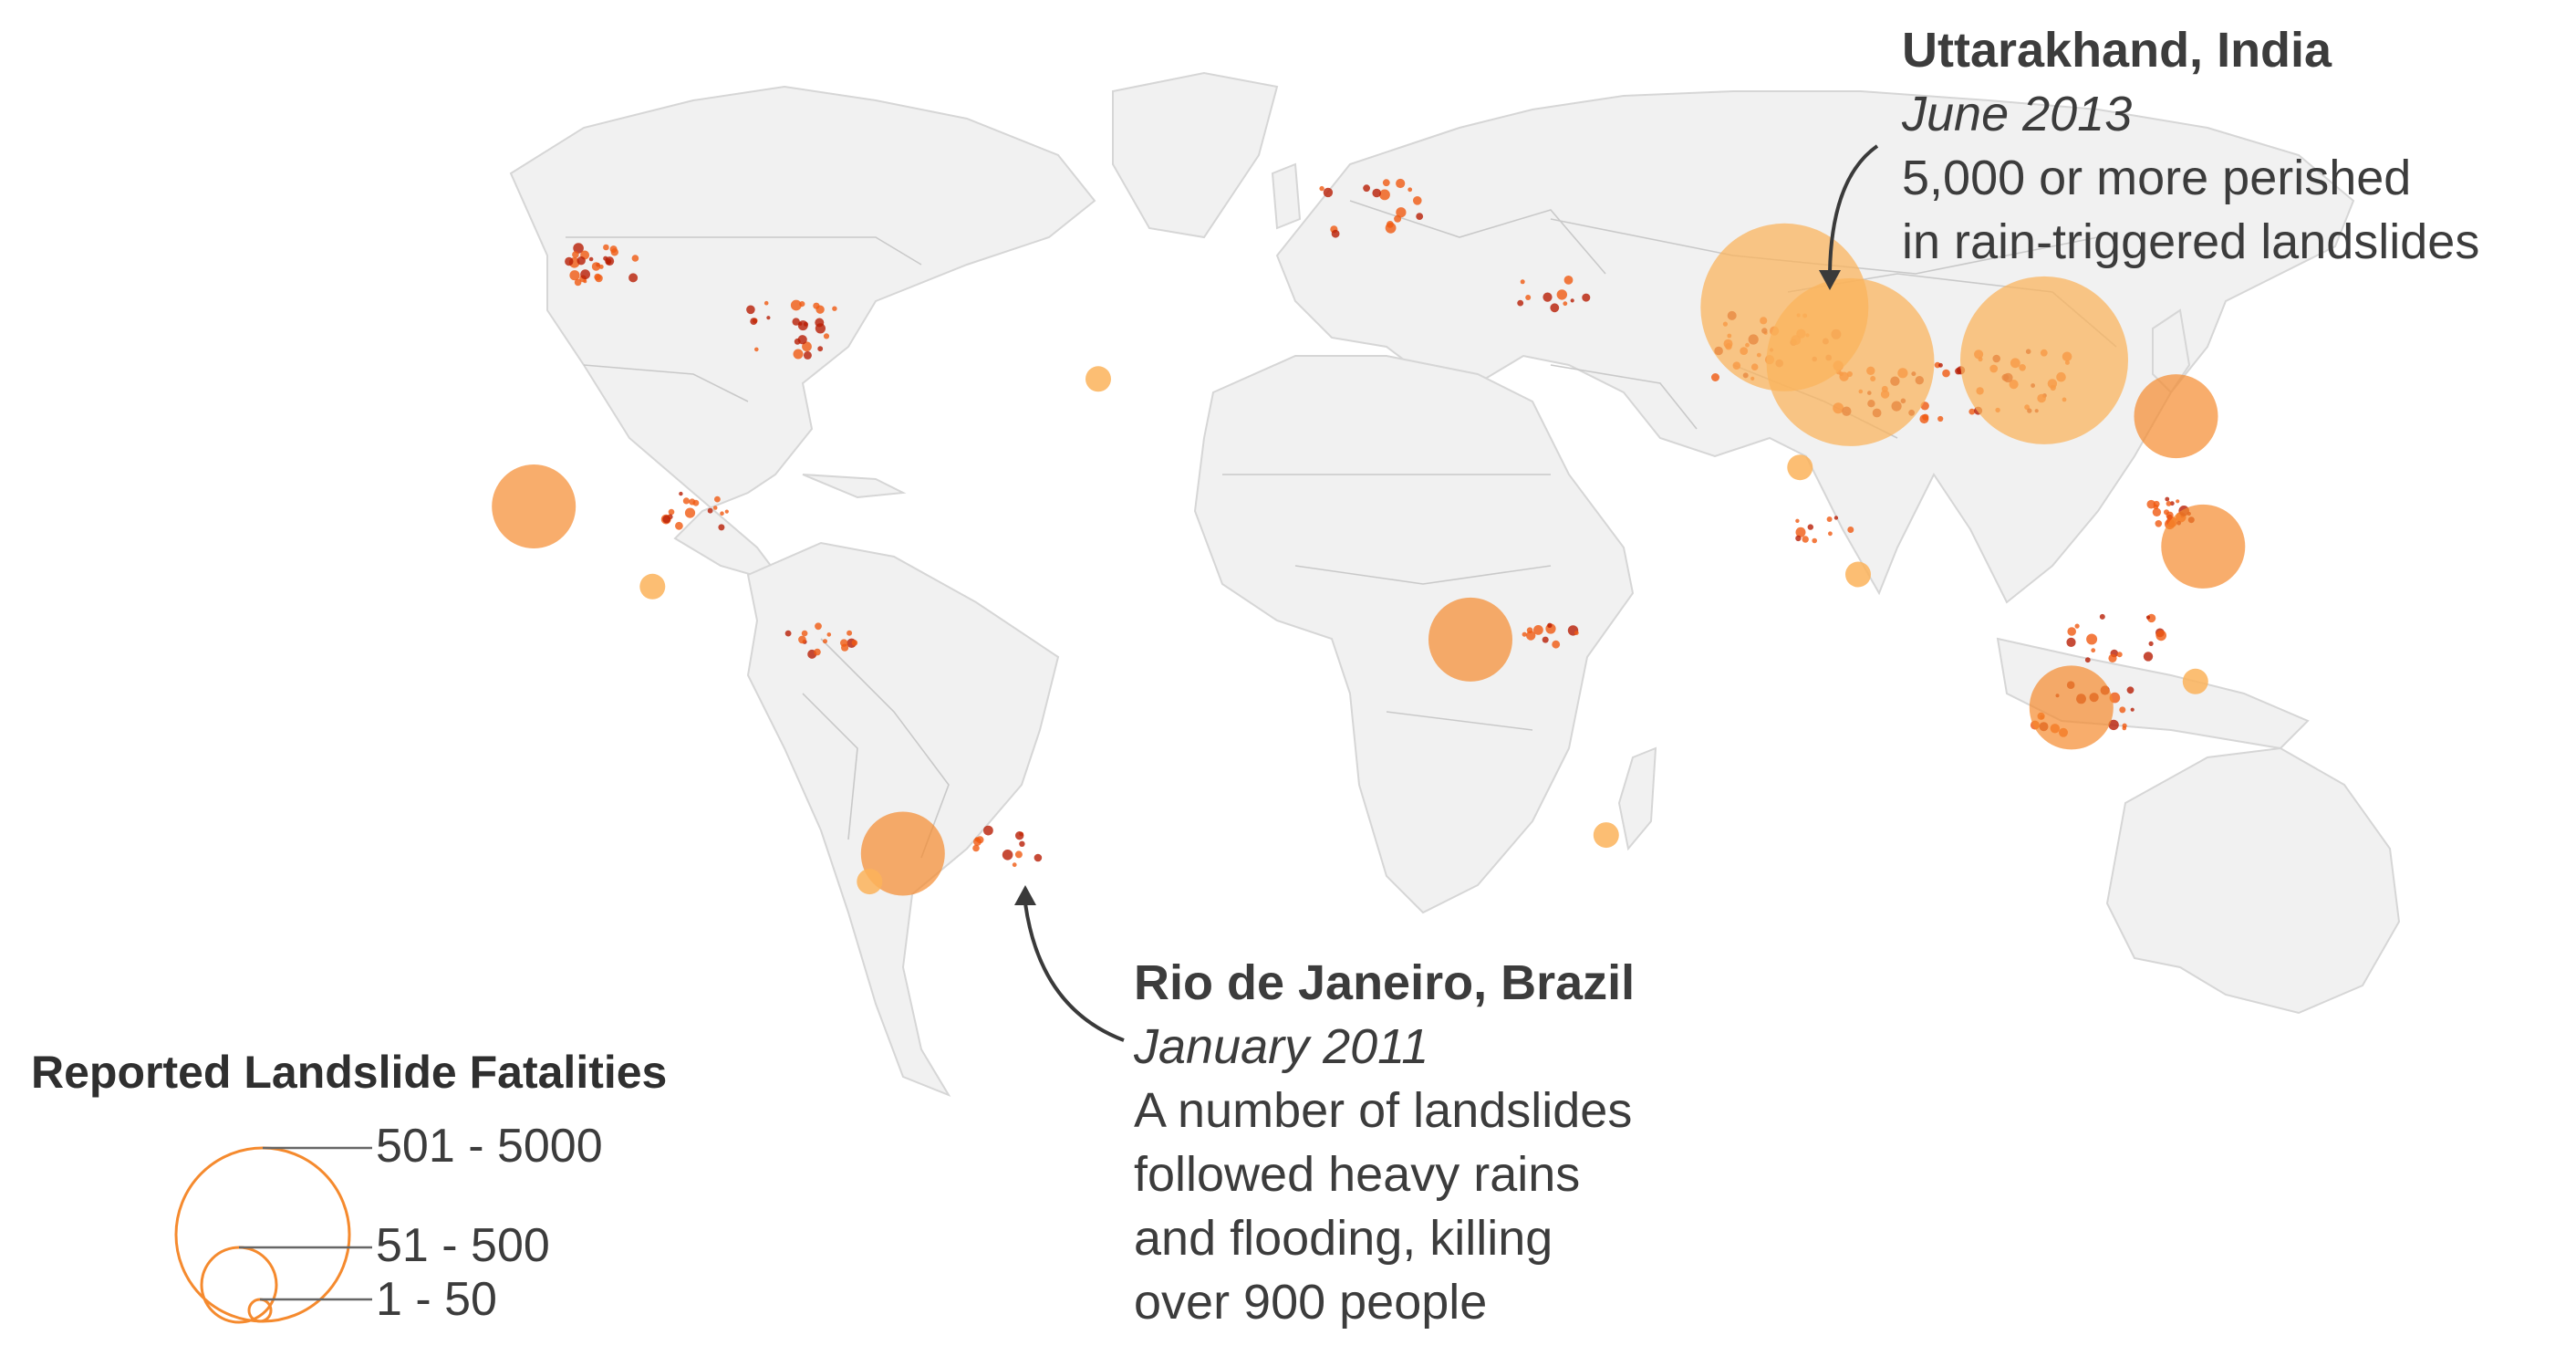  I want to click on annotation-date: January 2011, so click(1281, 1046).